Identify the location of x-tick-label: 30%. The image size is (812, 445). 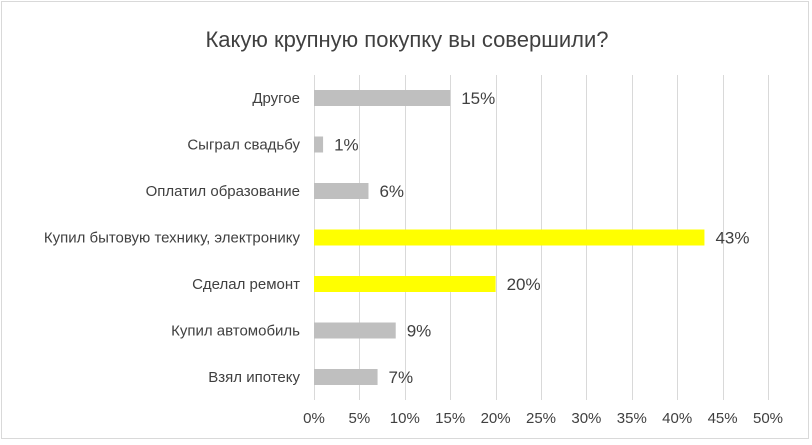
(586, 418).